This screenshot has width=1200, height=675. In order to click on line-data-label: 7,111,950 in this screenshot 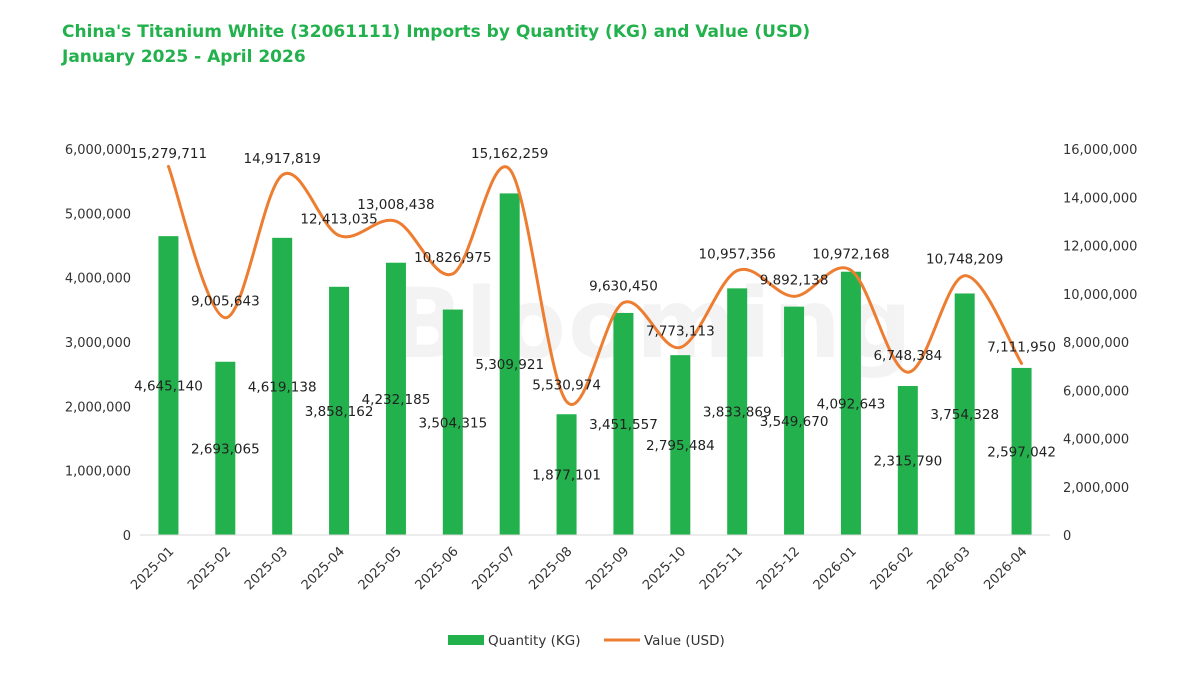, I will do `click(1021, 347)`.